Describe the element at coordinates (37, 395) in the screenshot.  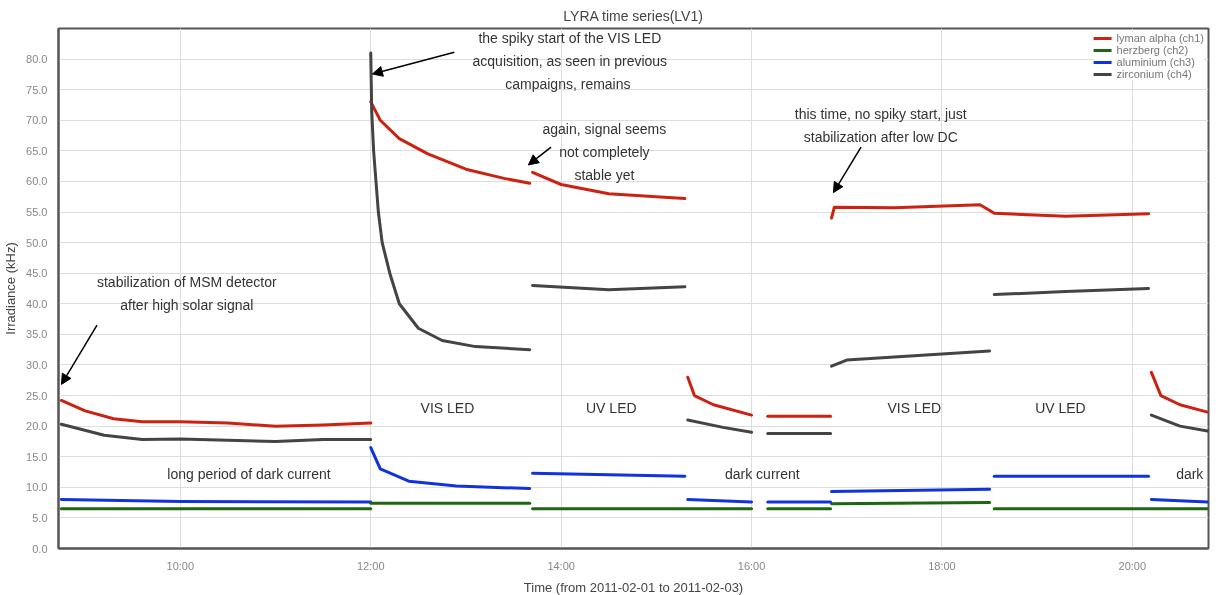
I see `y-tick-label: 25.0` at that location.